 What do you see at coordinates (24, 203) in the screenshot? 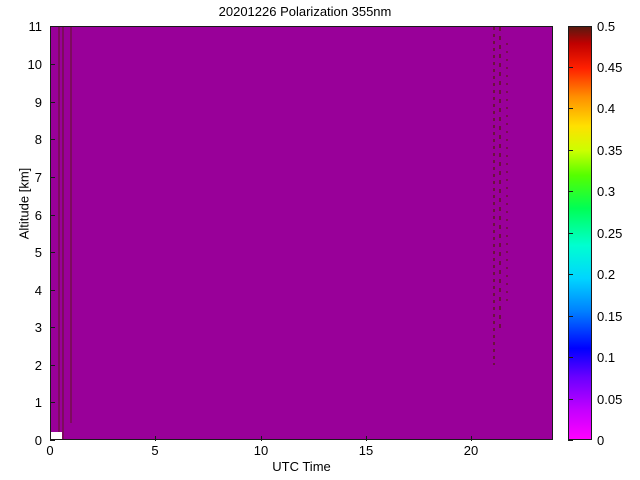
I see `y-axis-label: Altitude [km]` at bounding box center [24, 203].